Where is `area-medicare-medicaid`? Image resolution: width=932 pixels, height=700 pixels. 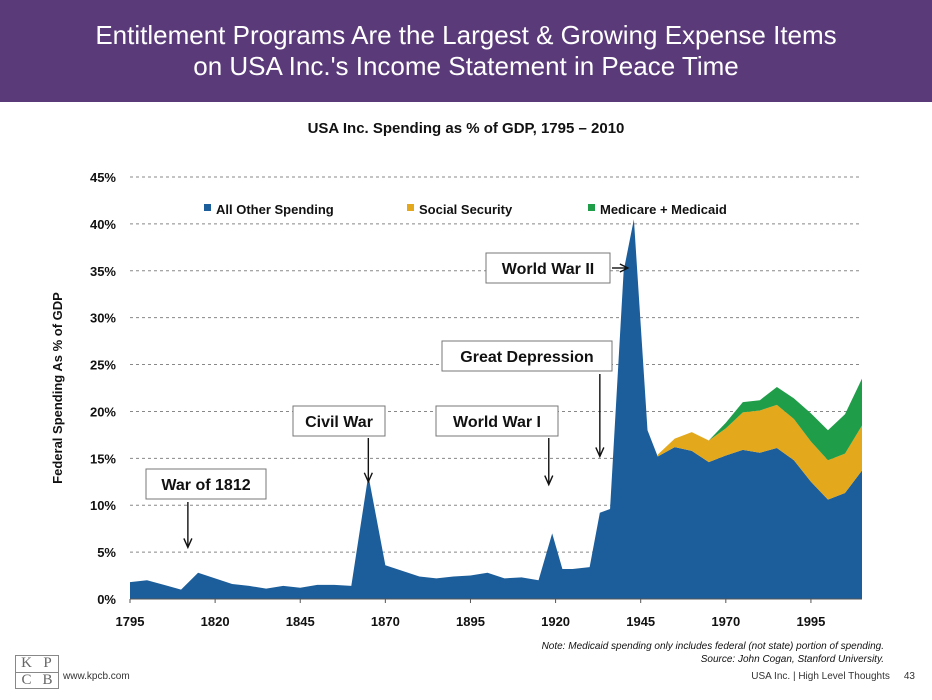
area-medicare-medicaid is located at coordinates (785, 419).